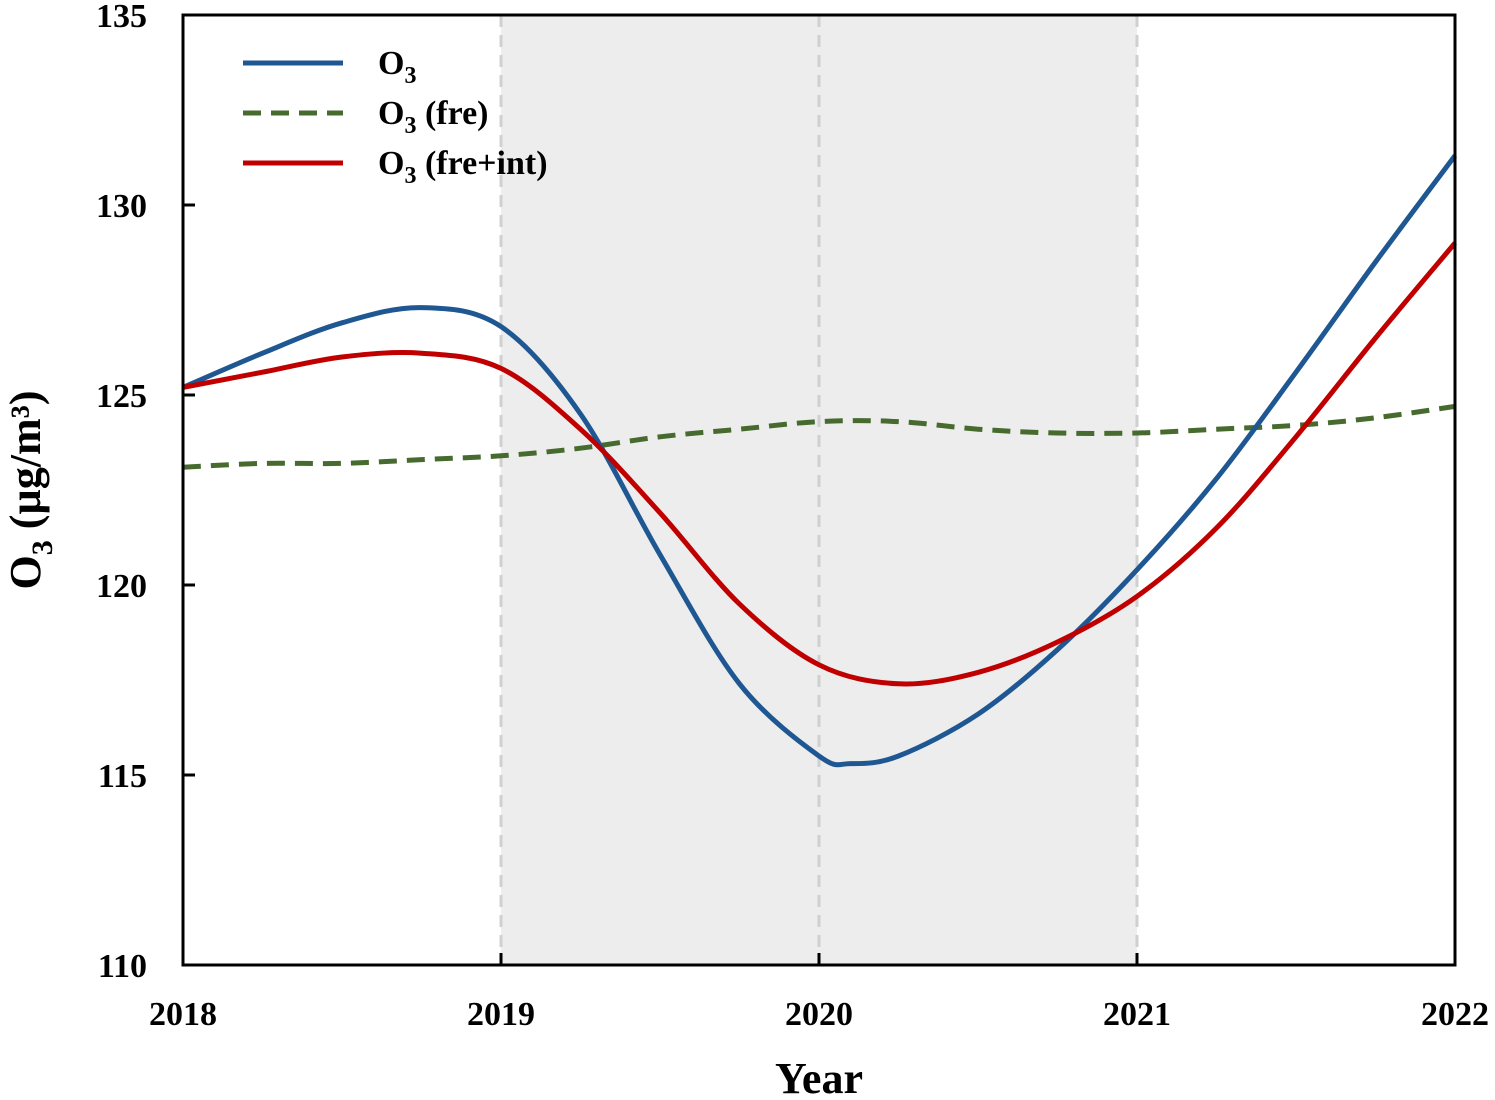  What do you see at coordinates (121, 586) in the screenshot?
I see `y-tick-label: 120` at bounding box center [121, 586].